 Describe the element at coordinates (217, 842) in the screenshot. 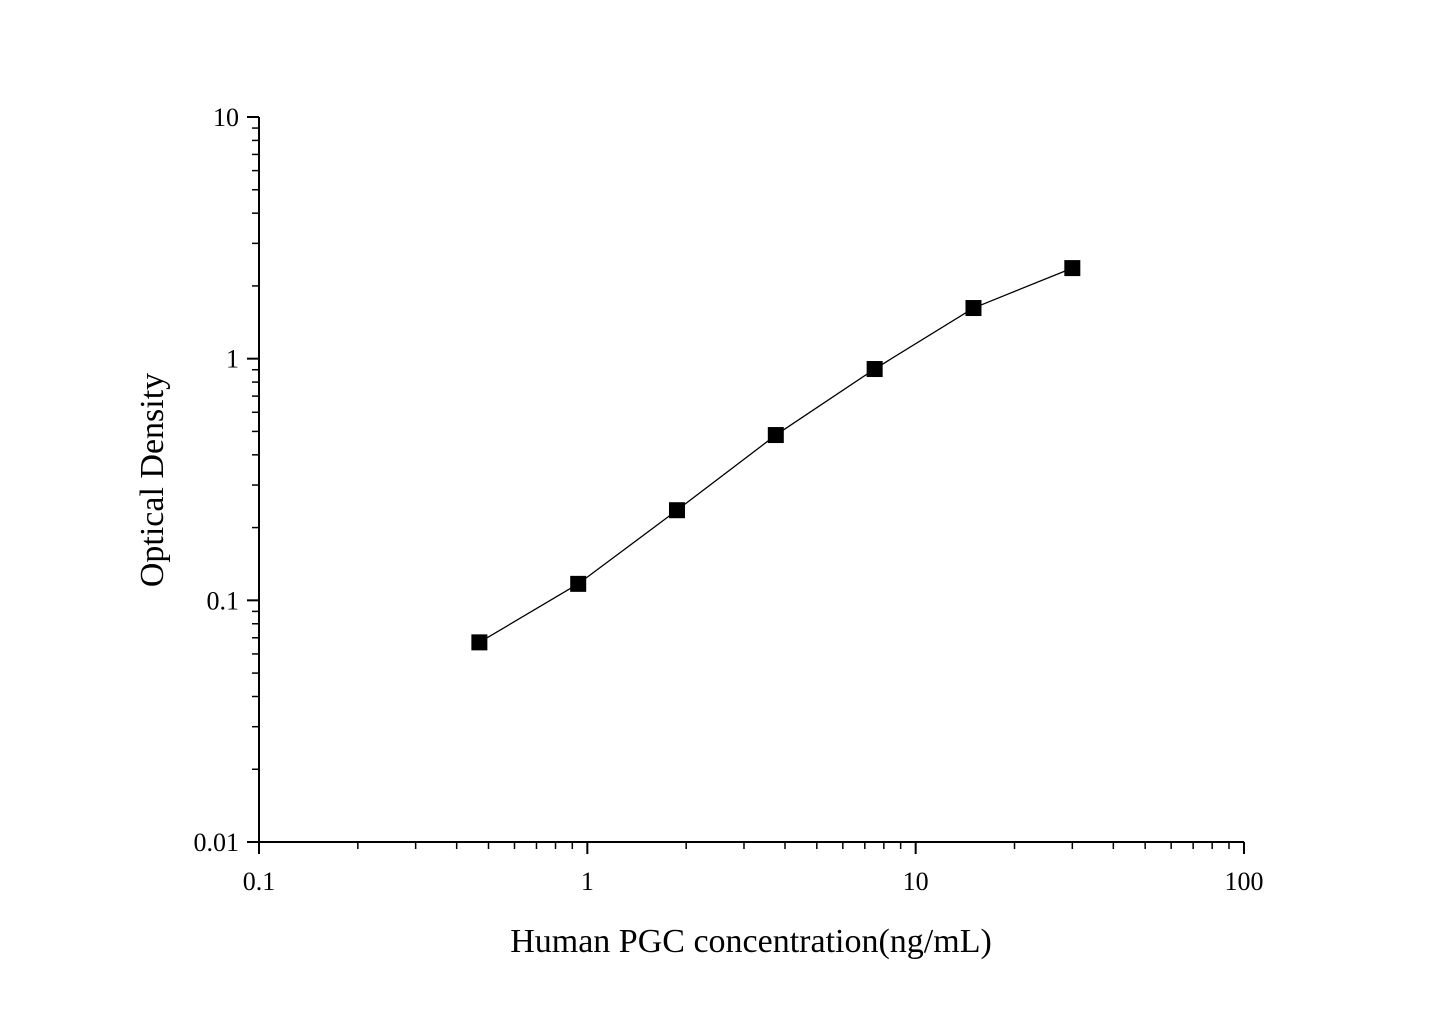

I see `y-tick-label: 0.01` at that location.